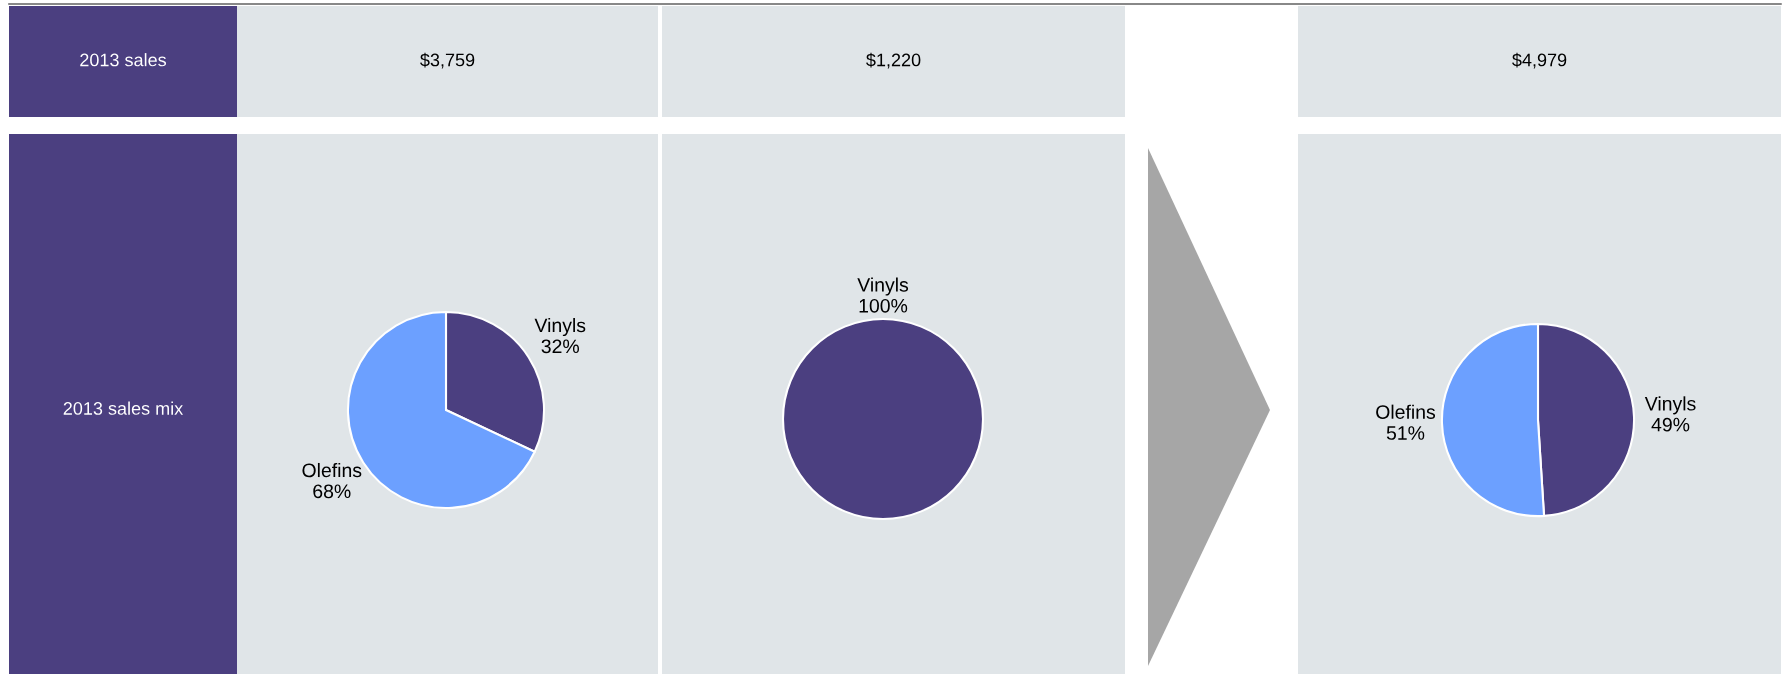 The image size is (1785, 674). Describe the element at coordinates (1405, 433) in the screenshot. I see `data-label: 51%` at that location.